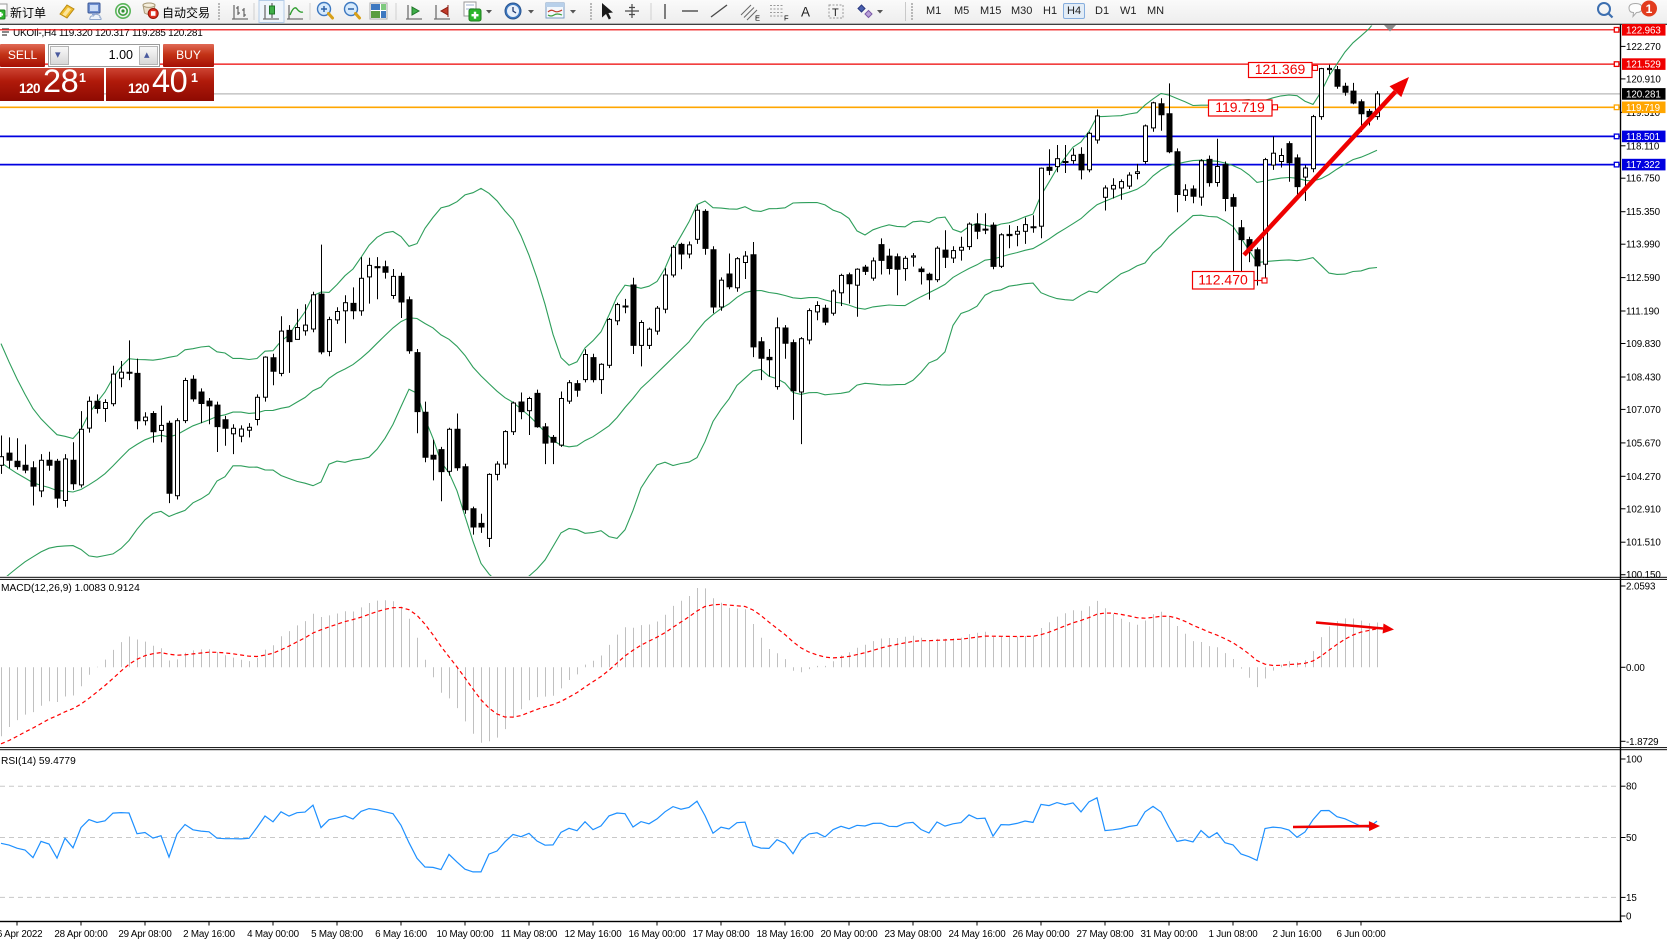  What do you see at coordinates (978, 934) in the screenshot?
I see `svg-text: 24 May 16:00` at bounding box center [978, 934].